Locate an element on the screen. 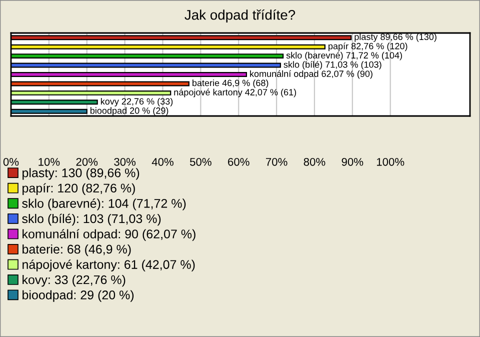 The height and width of the screenshot is (337, 480). data-label: sklo (bílé) 71,03 % (103) is located at coordinates (333, 65).